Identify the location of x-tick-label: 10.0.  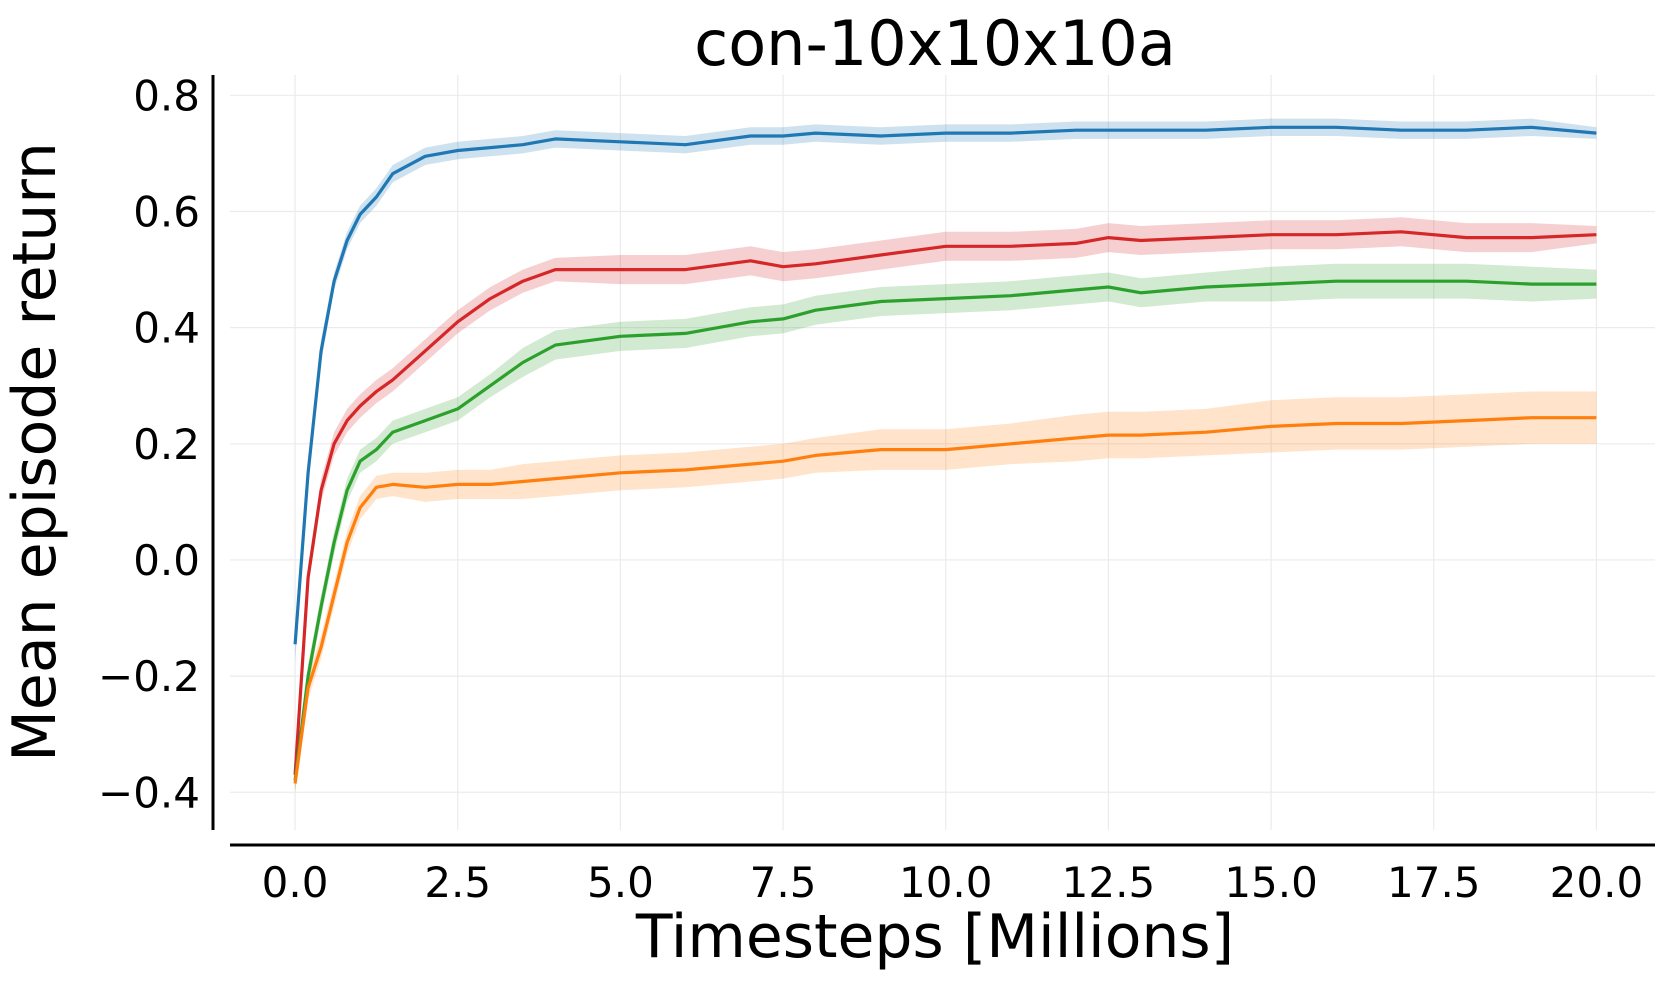
(946, 882).